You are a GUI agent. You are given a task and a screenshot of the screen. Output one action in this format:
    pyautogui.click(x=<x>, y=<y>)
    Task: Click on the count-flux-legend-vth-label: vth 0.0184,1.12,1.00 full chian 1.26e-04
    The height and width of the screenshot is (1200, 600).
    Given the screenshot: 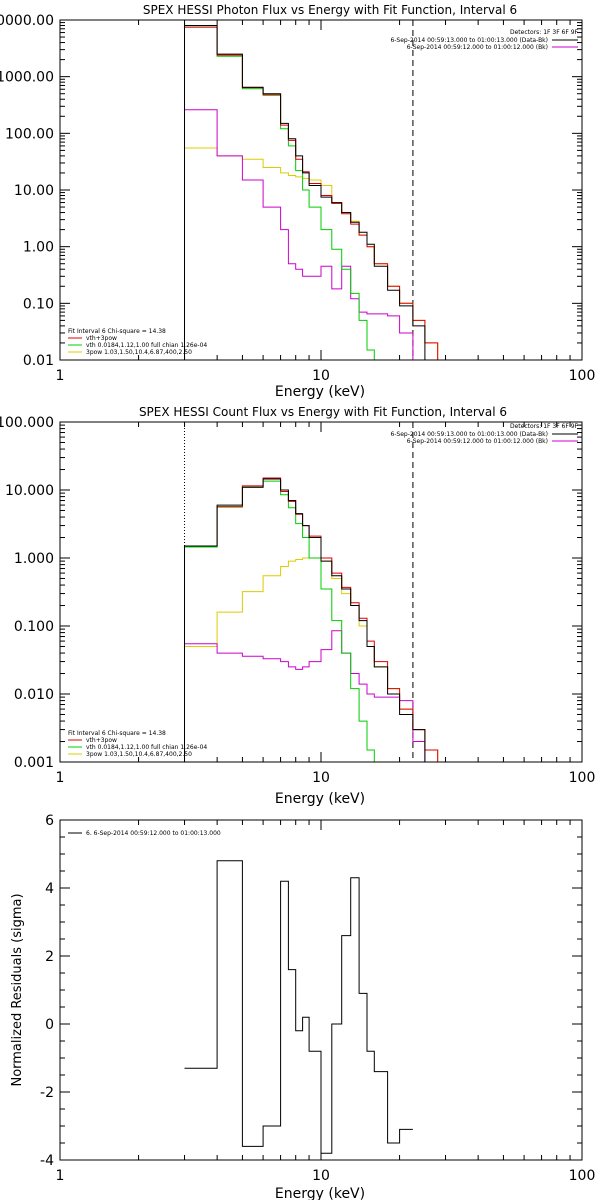 What is the action you would take?
    pyautogui.click(x=146, y=747)
    